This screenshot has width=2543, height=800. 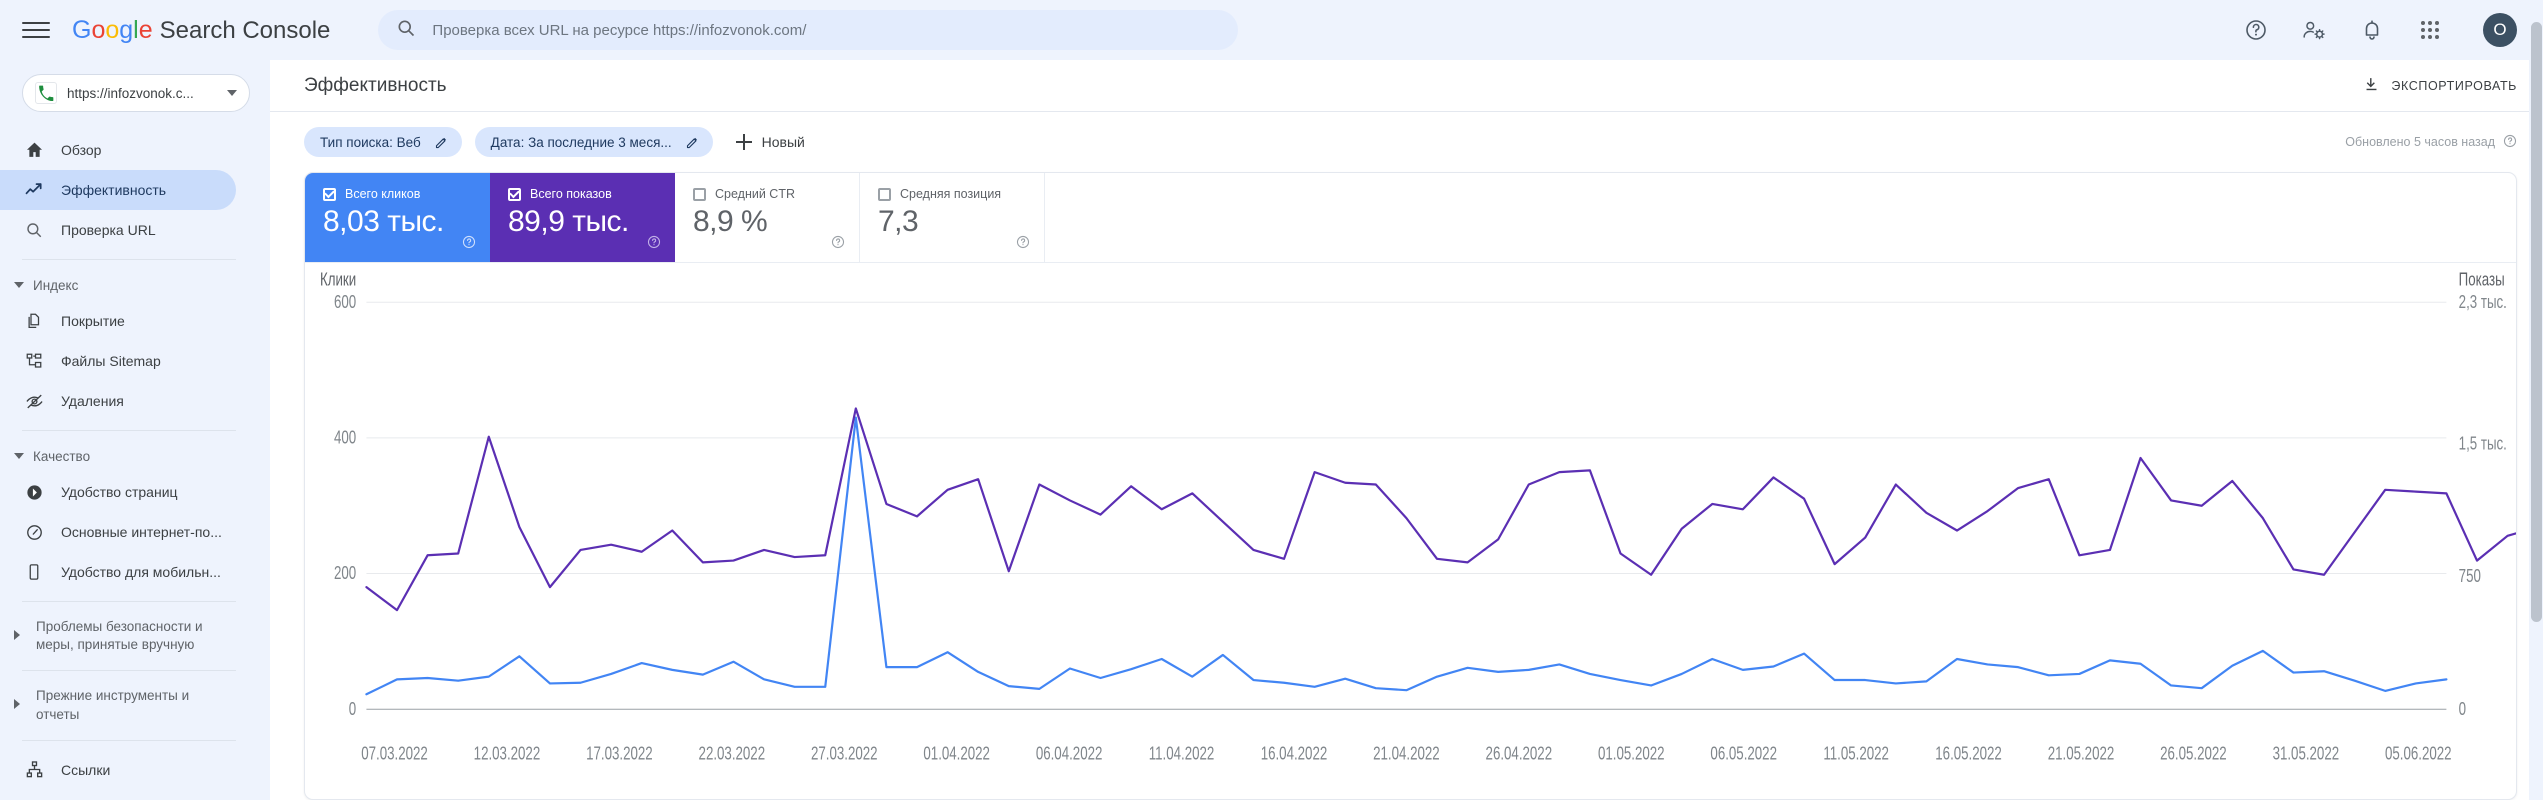 I want to click on app-brand: Google Search Console, so click(x=201, y=30).